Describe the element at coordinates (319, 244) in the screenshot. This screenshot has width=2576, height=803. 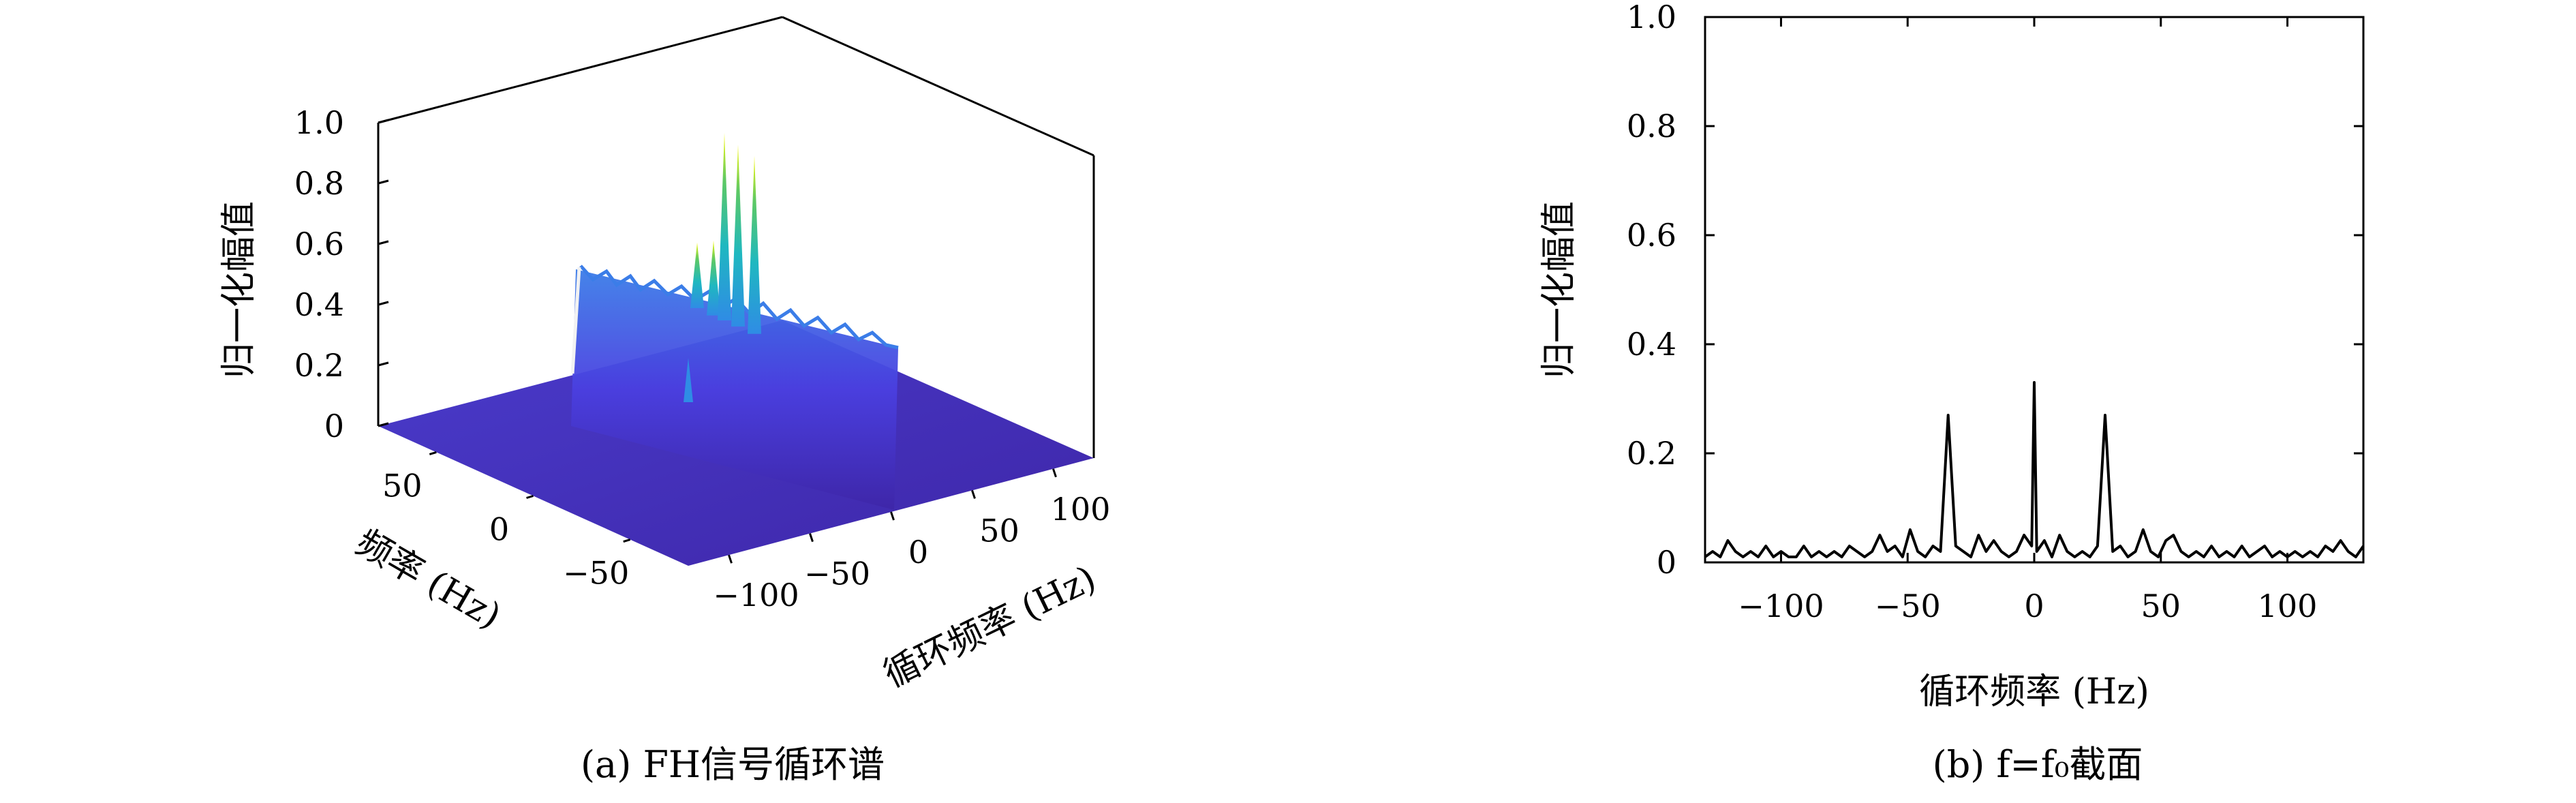
I see `z-tick-label: 0.6` at that location.